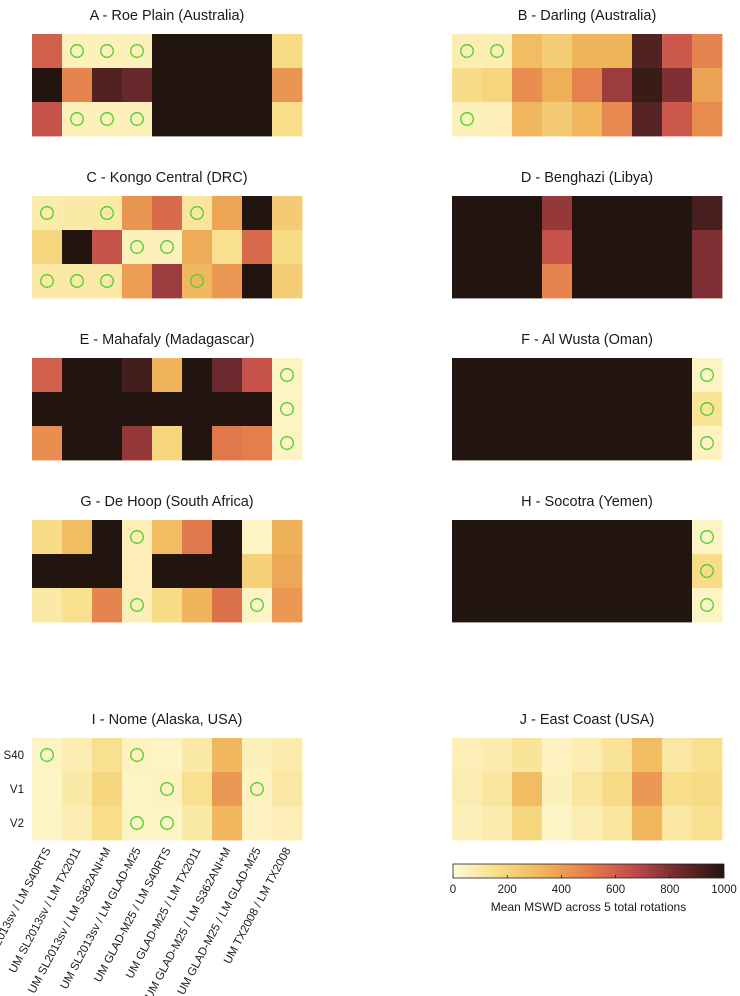  I want to click on panel-3: C - Kongo Central (DRC), so click(167, 234).